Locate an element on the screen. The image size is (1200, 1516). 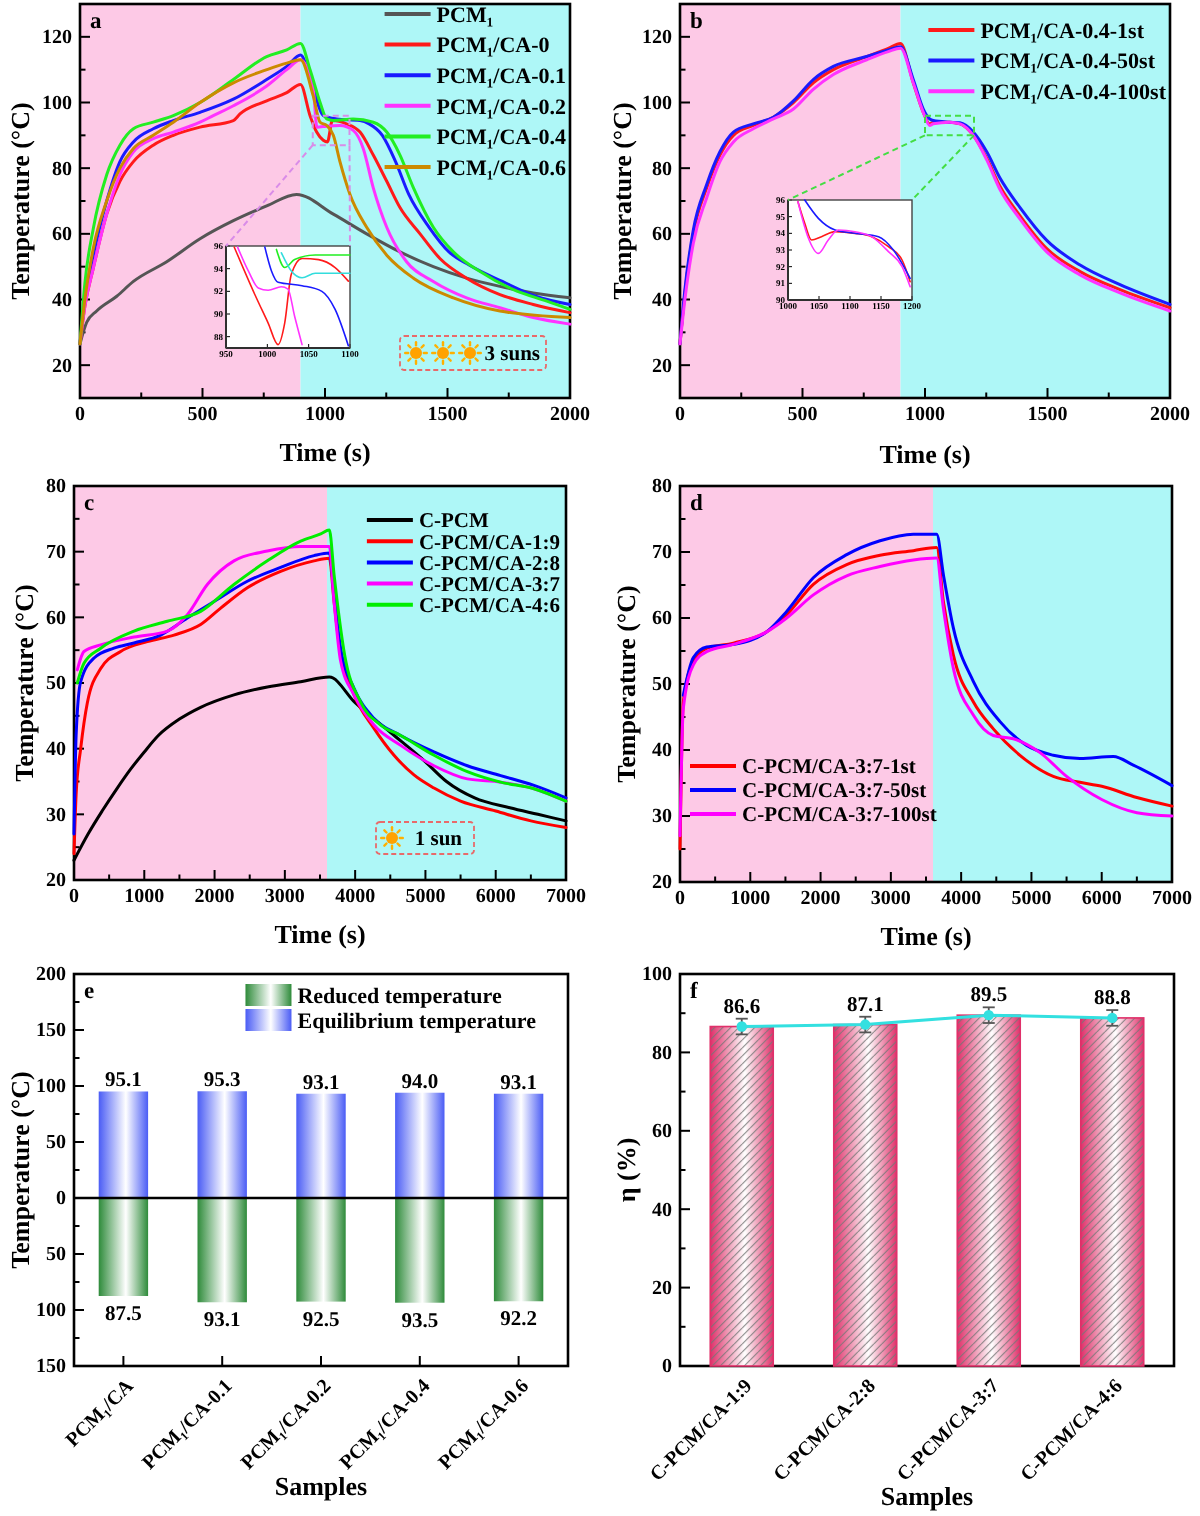
y-tick-label: 0 is located at coordinates (667, 1367).